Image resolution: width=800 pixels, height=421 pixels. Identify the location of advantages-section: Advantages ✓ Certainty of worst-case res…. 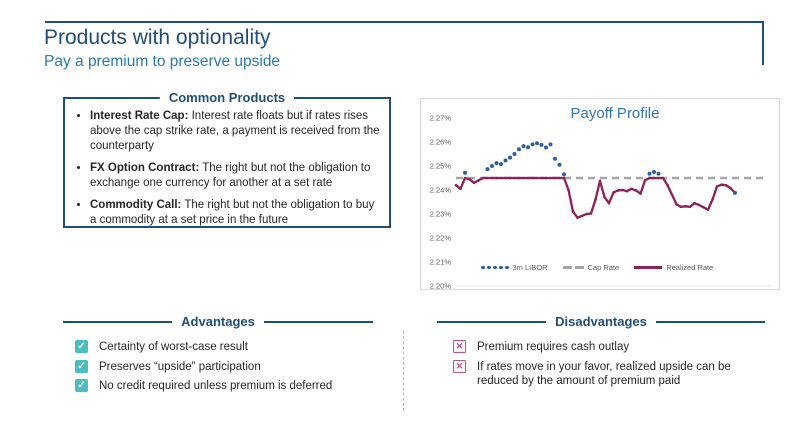
(218, 356).